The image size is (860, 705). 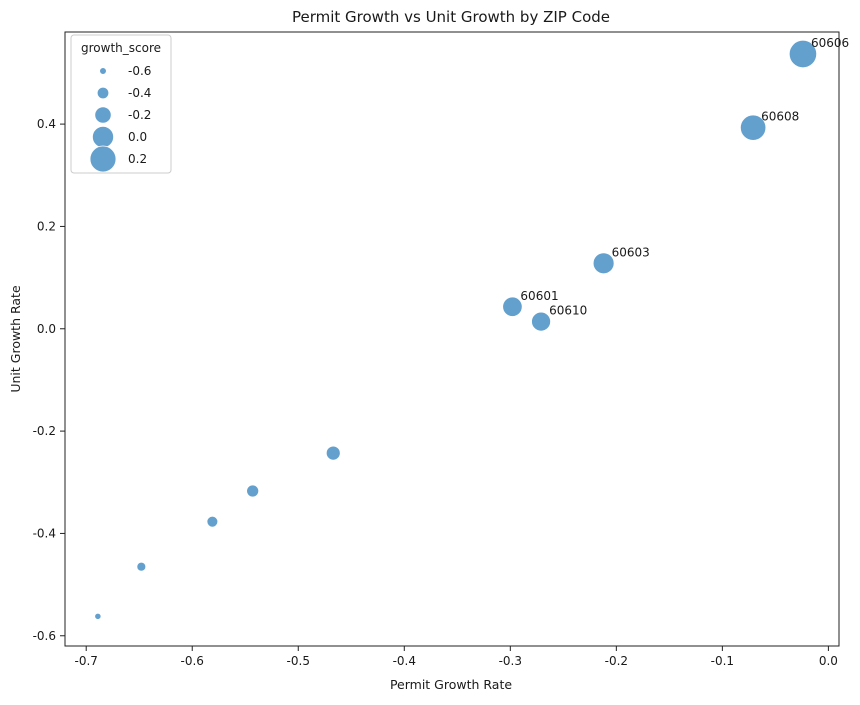 I want to click on y-axis-label: Unit Growth Rate, so click(x=15, y=339).